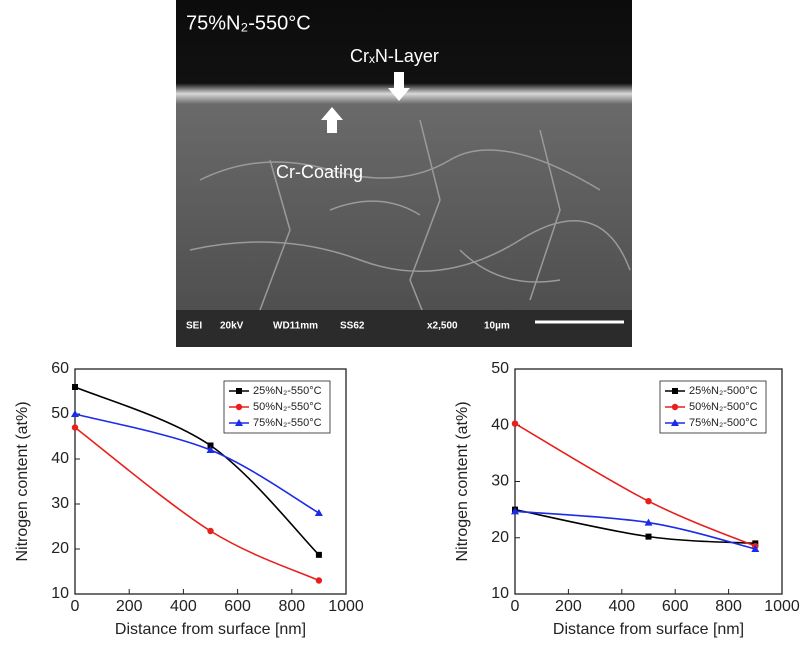  I want to click on layer-label: CrₓN-Layer, so click(394, 56).